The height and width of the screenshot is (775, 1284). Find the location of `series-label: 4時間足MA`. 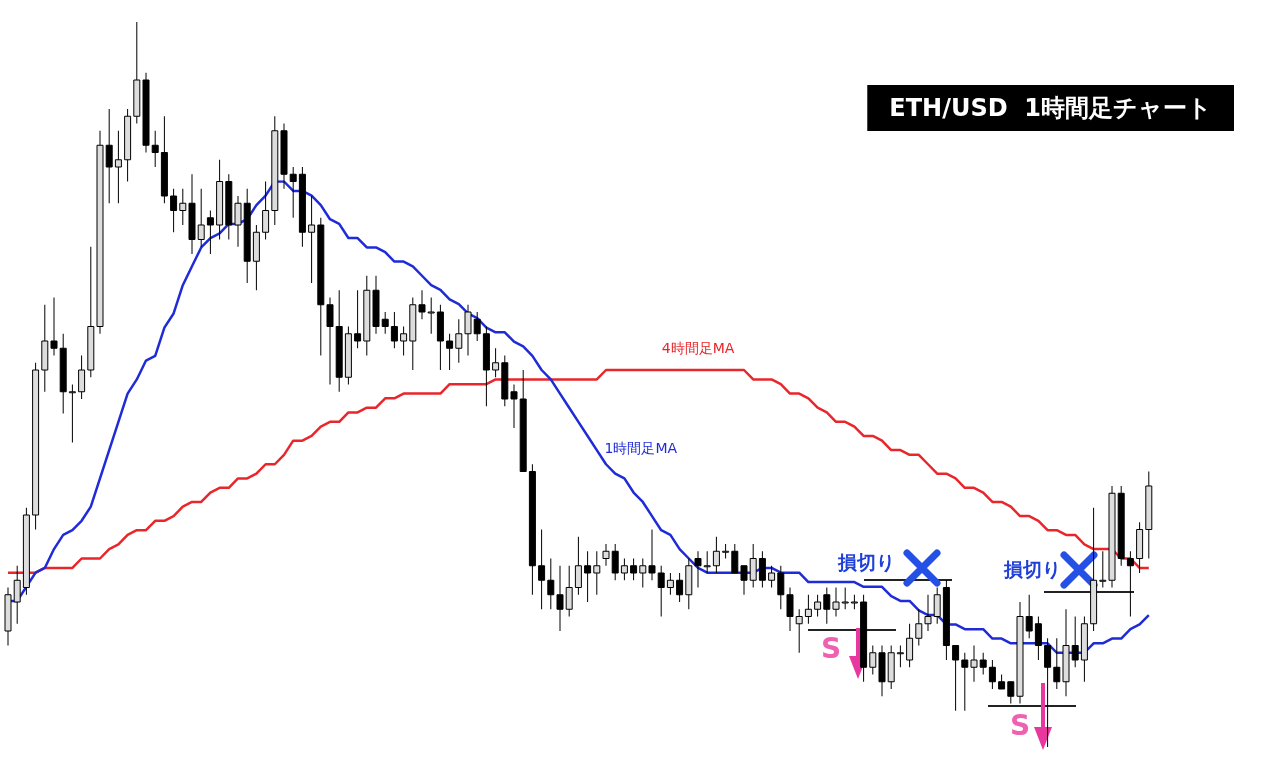

series-label: 4時間足MA is located at coordinates (698, 348).